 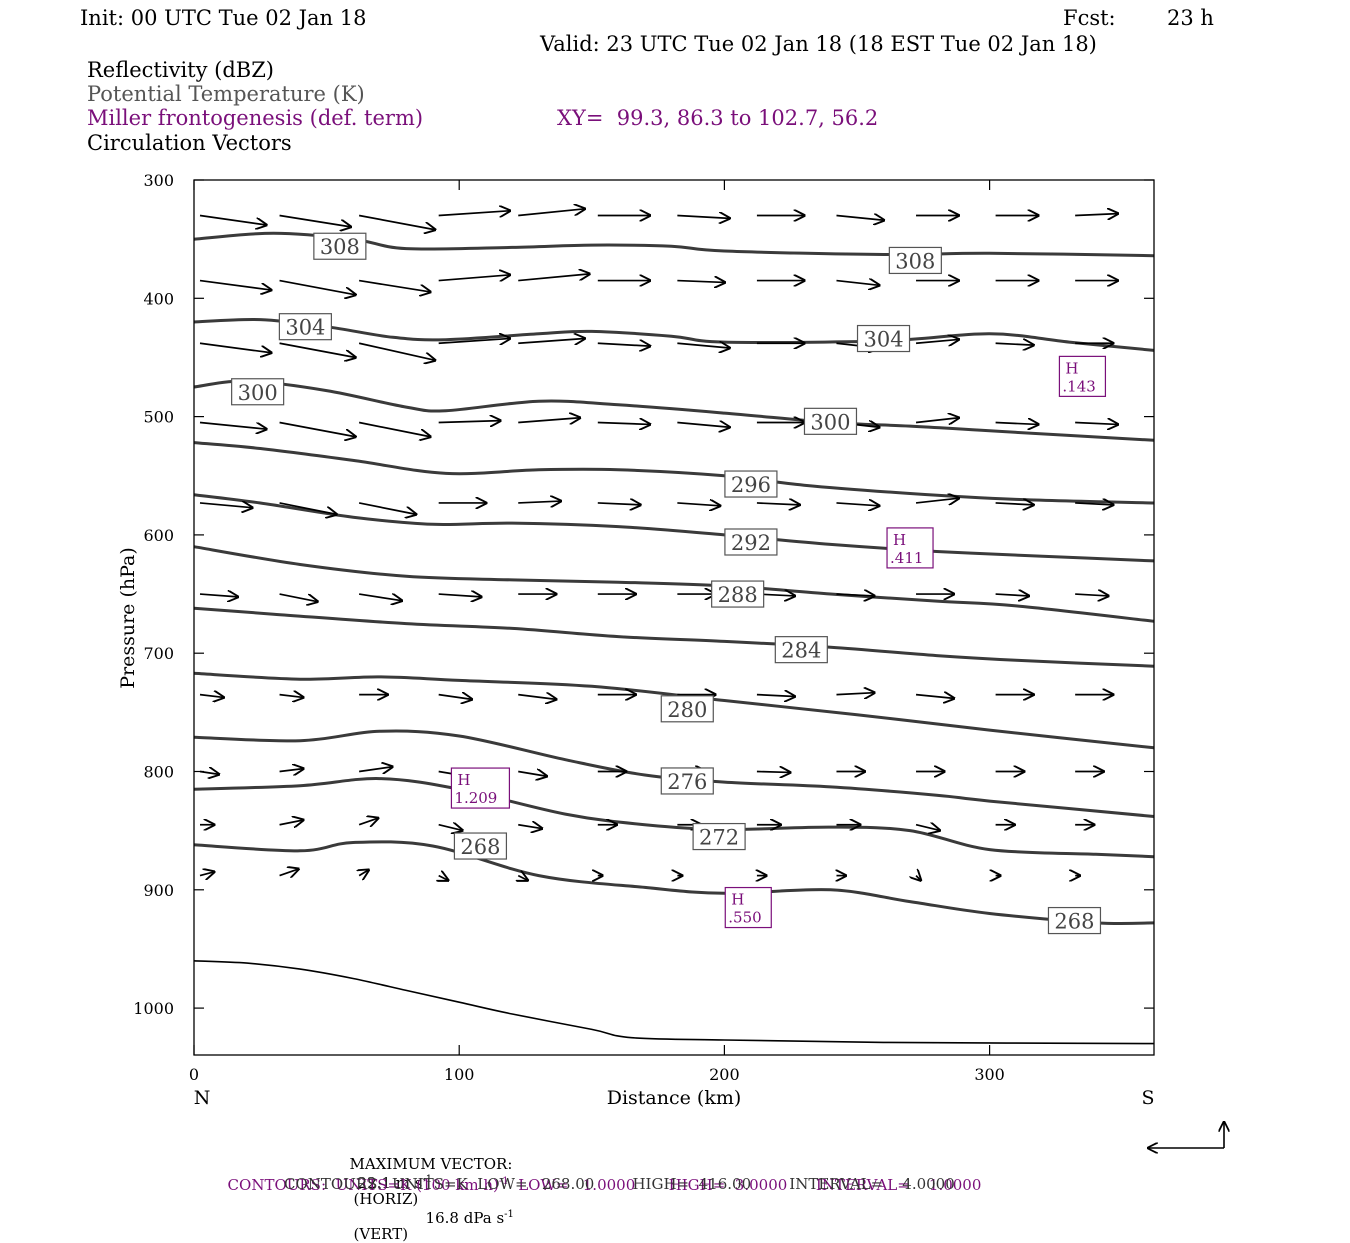 I want to click on forecast-hour-label: Fcst:, so click(x=1089, y=18).